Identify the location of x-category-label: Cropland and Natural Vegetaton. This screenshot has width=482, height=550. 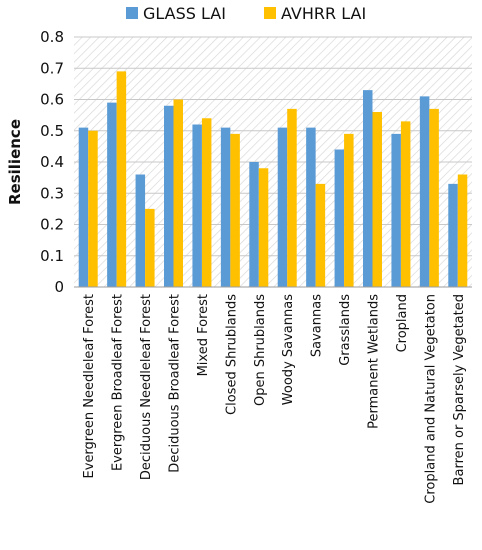
(430, 399).